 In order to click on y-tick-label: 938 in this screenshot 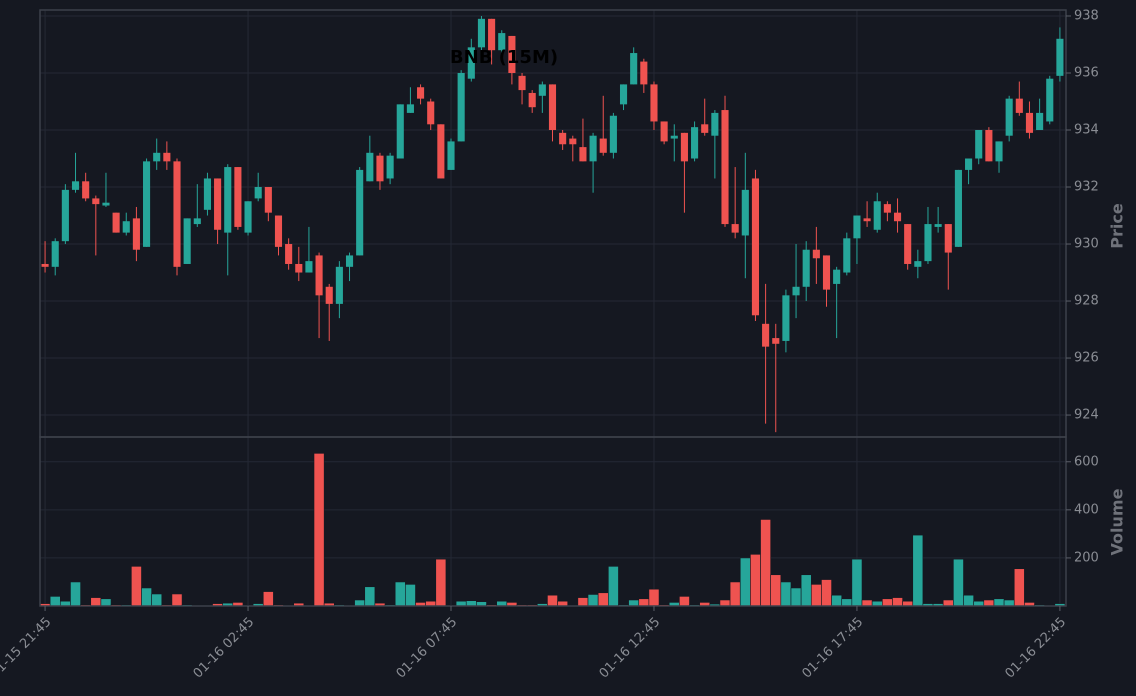, I will do `click(1086, 15)`.